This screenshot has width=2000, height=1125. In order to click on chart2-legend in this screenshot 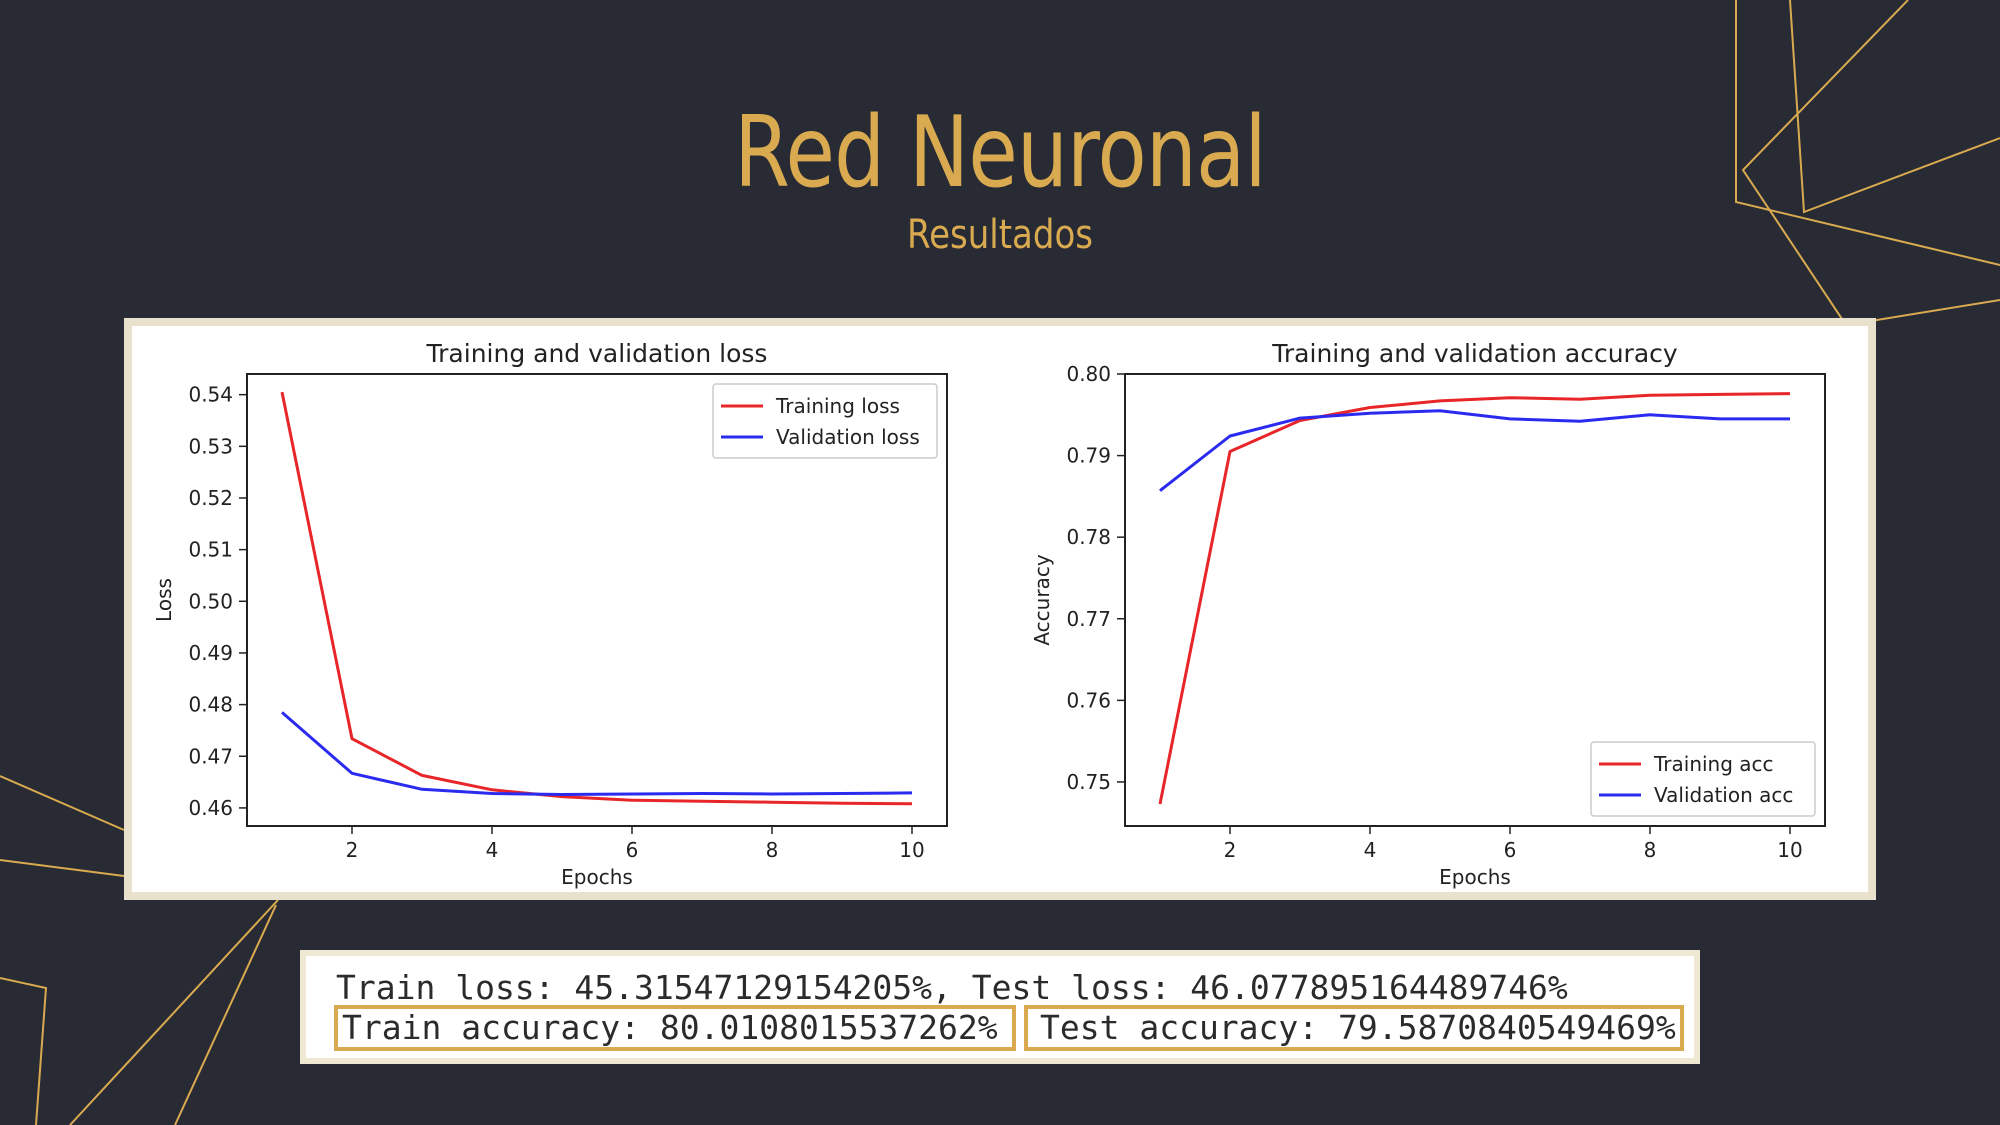, I will do `click(1703, 779)`.